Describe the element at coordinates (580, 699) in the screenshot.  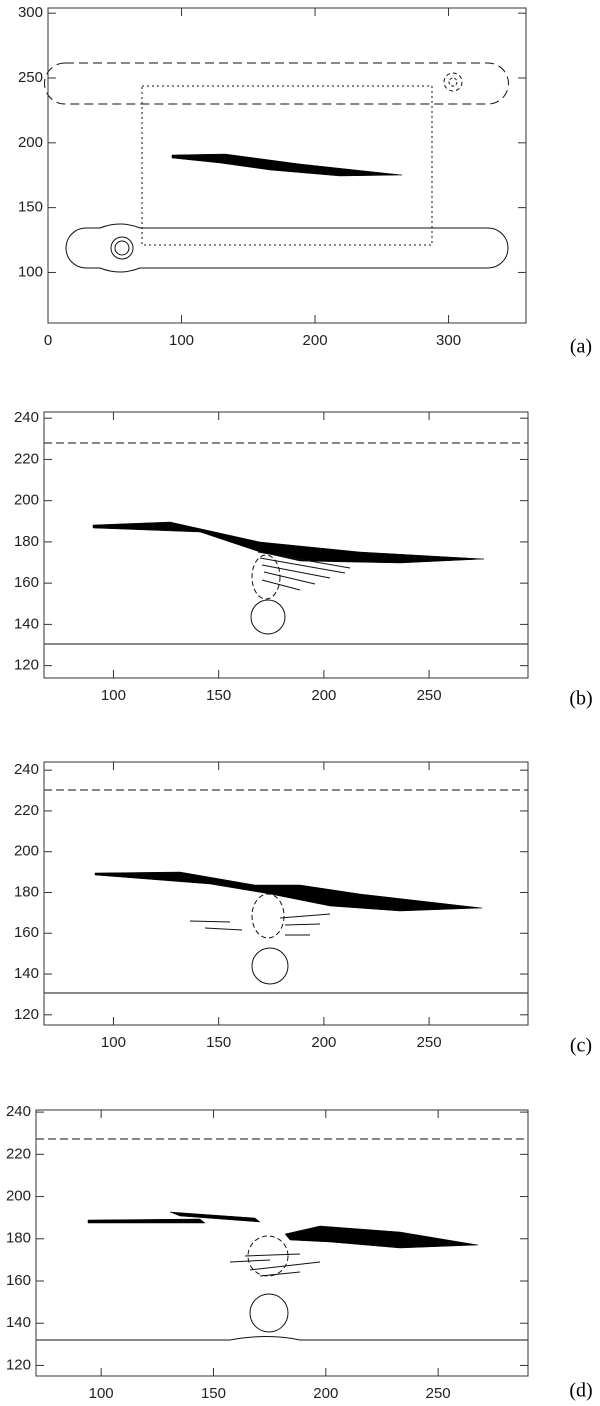
I see `panel-label: (b)` at that location.